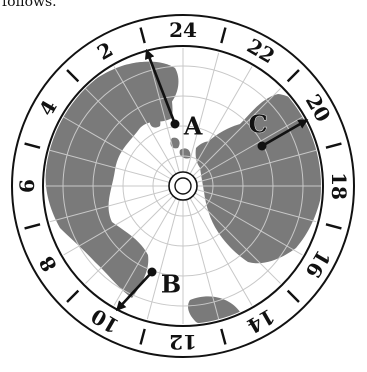 Image resolution: width=367 pixels, height=372 pixels. I want to click on hour-label: 24, so click(183, 30).